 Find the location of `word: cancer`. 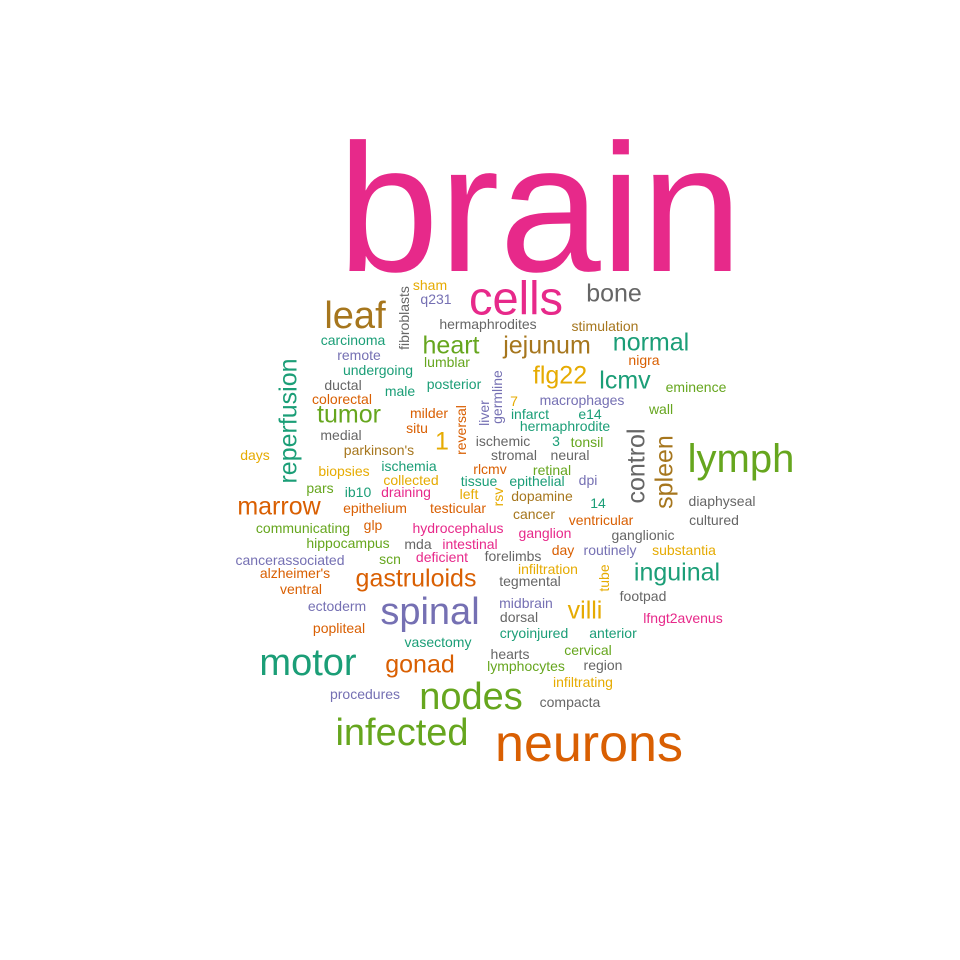

word: cancer is located at coordinates (534, 514).